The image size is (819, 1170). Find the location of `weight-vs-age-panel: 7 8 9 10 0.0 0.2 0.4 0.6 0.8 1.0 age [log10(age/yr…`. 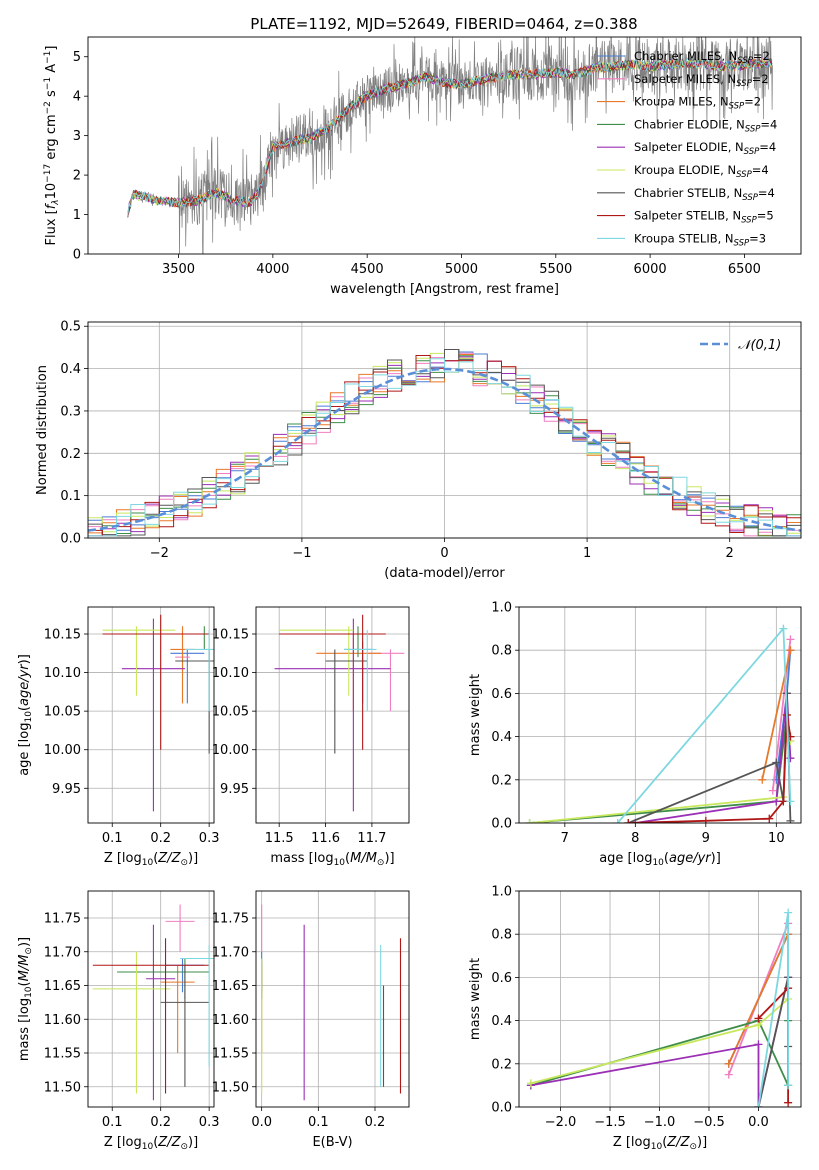

weight-vs-age-panel: 7 8 9 10 0.0 0.2 0.4 0.6 0.8 1.0 age [log10(age/yr… is located at coordinates (635, 734).